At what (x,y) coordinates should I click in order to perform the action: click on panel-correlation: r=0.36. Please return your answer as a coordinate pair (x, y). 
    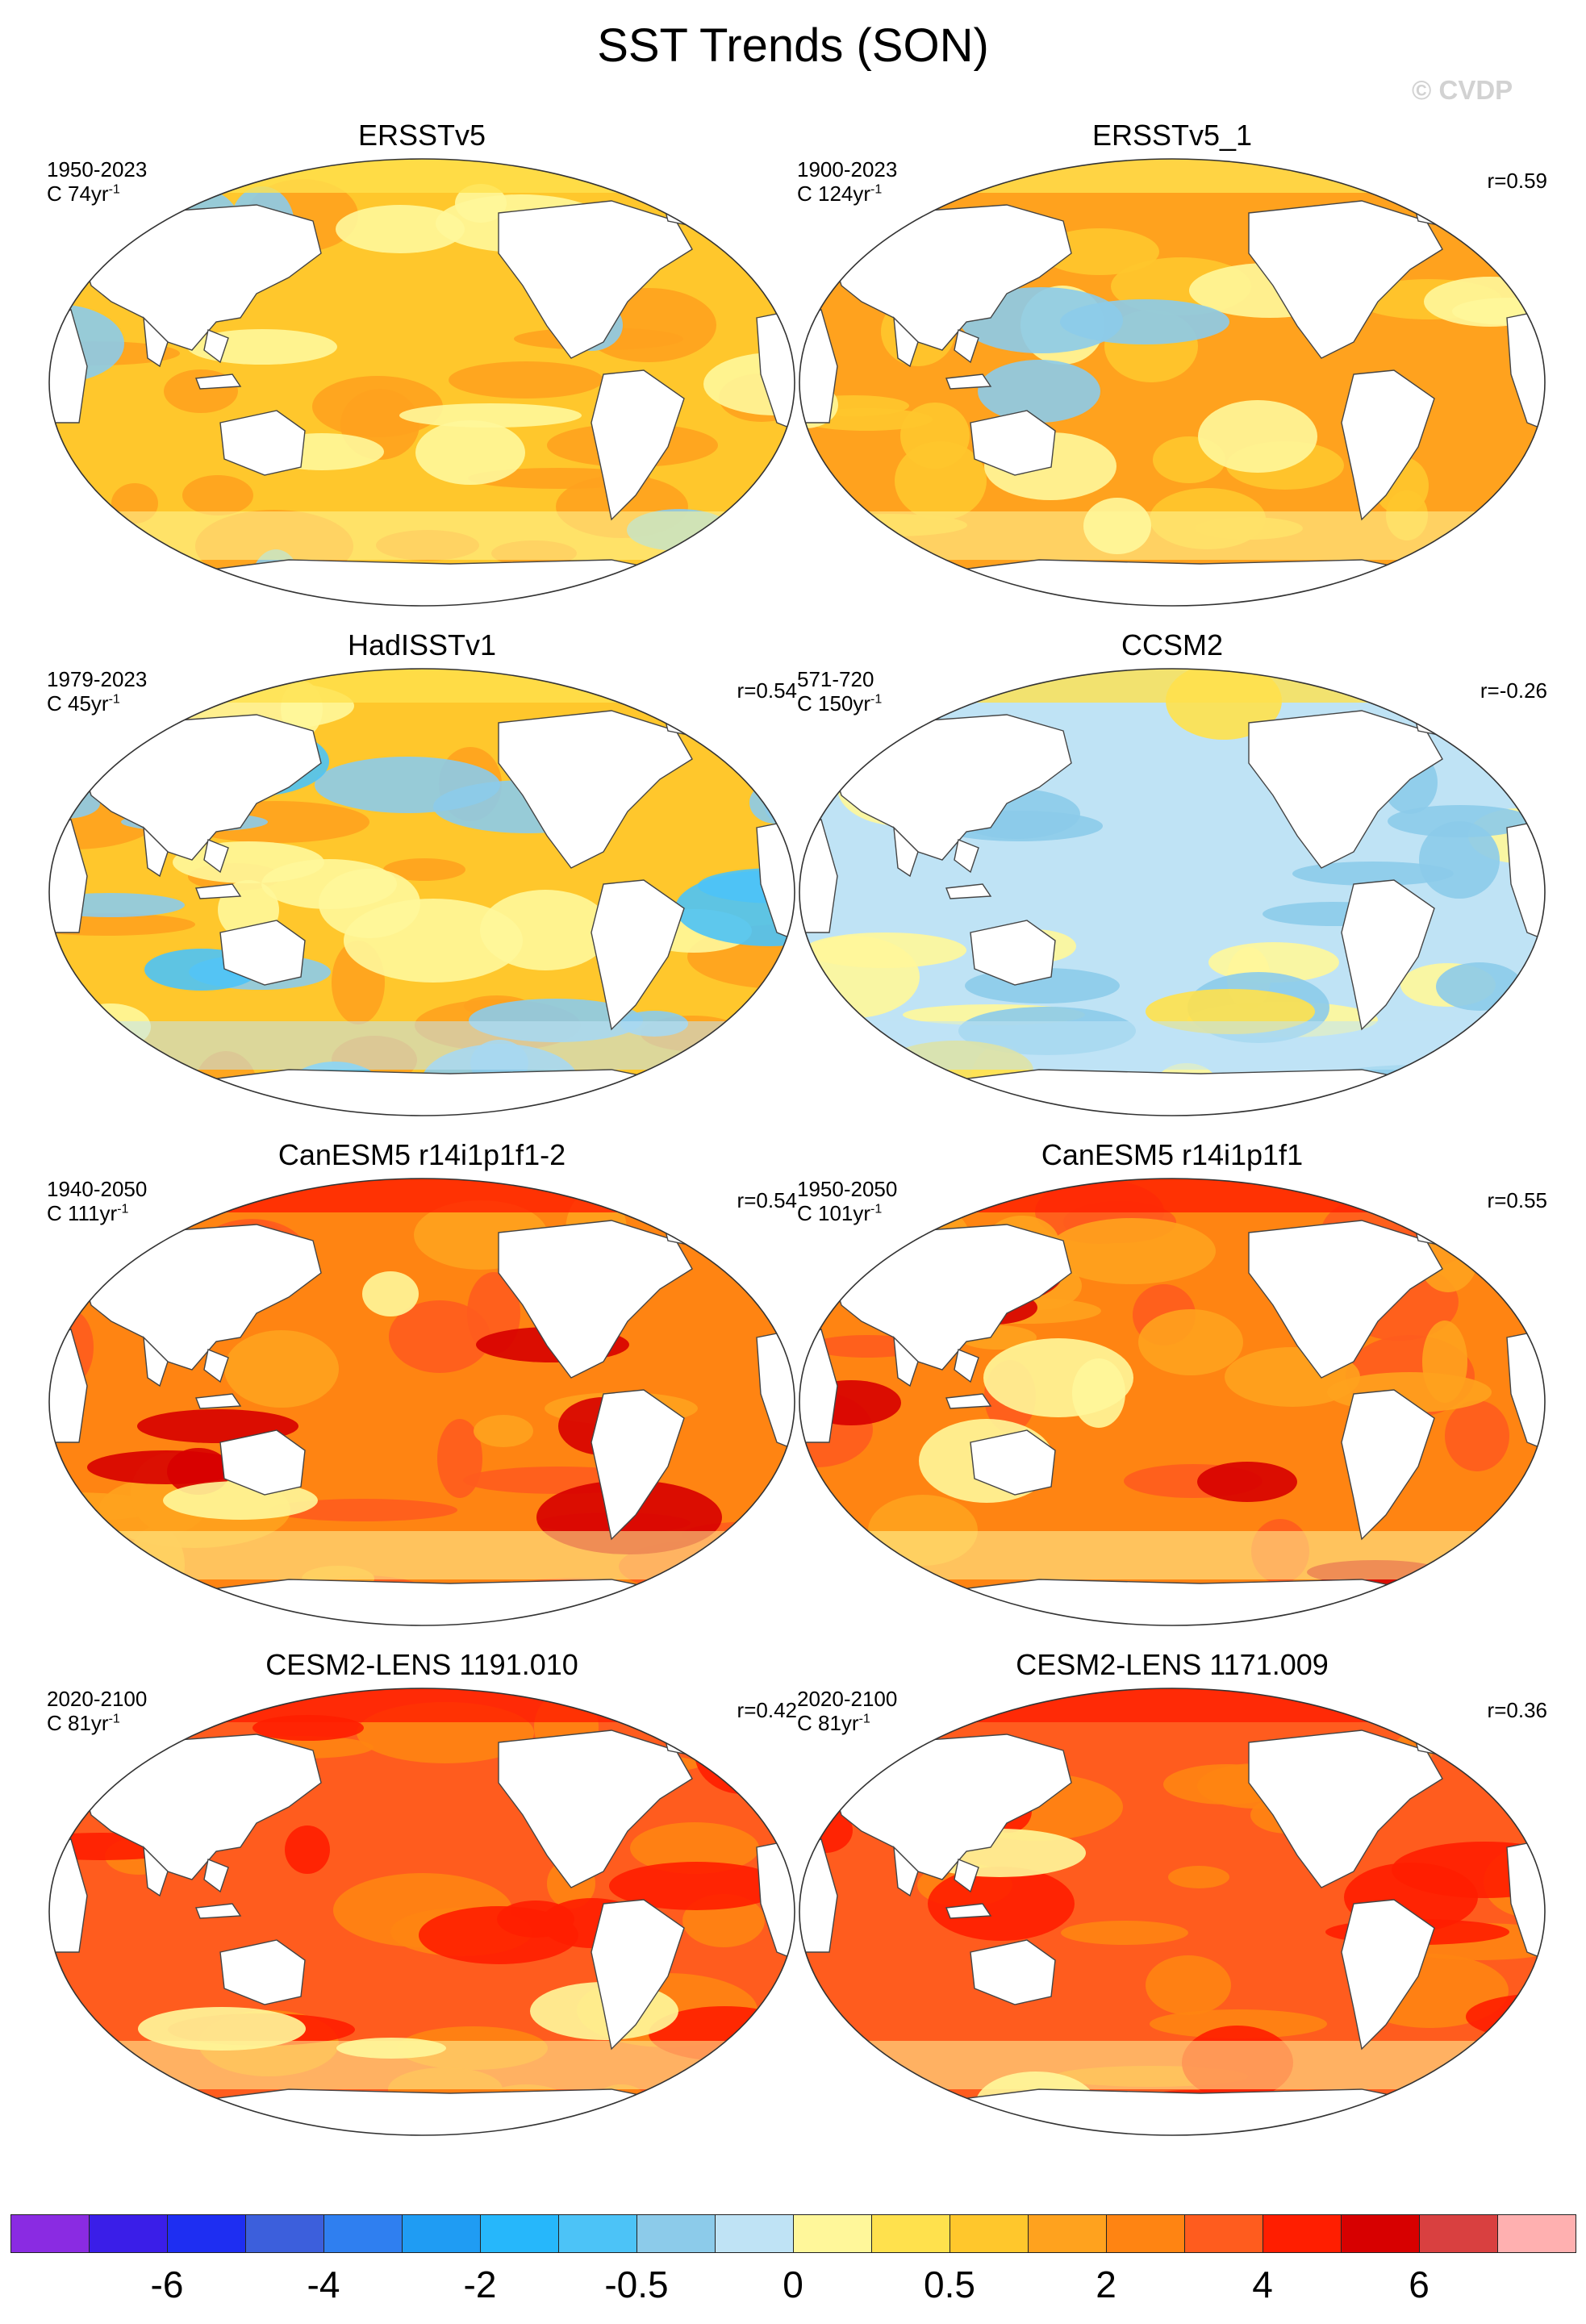
    Looking at the image, I should click on (1517, 1710).